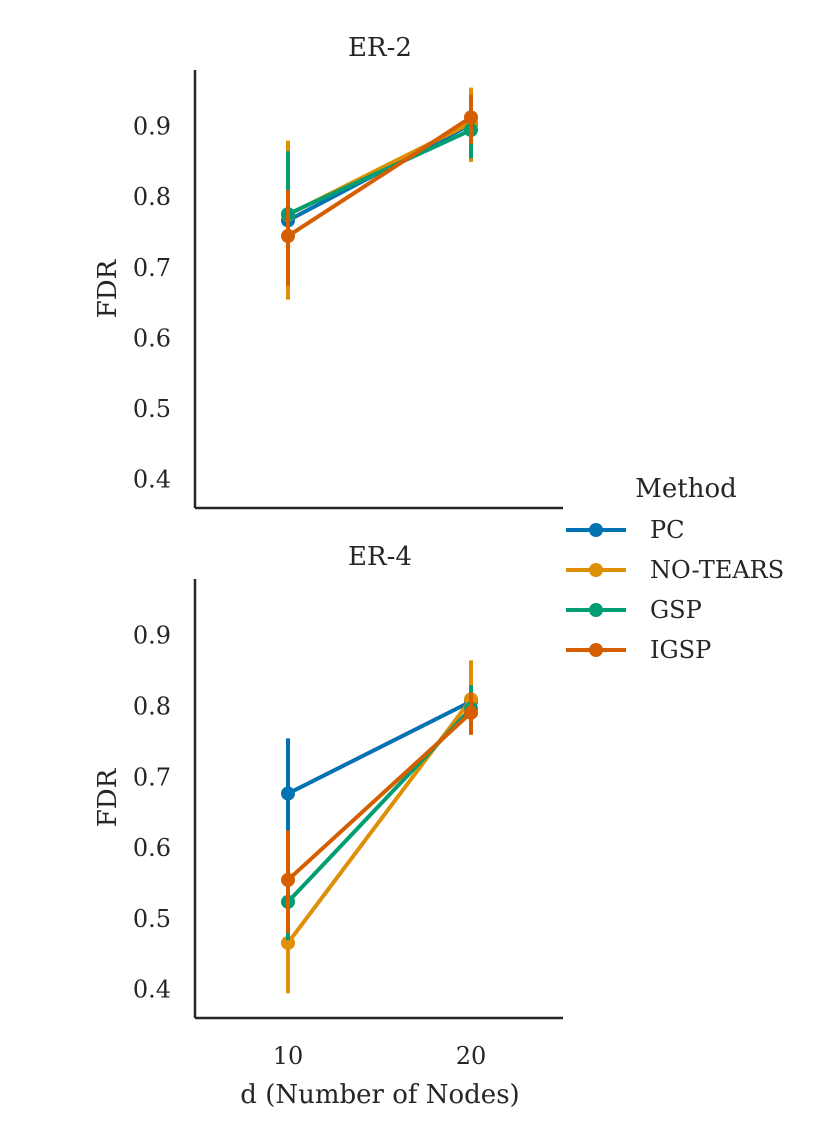  Describe the element at coordinates (717, 570) in the screenshot. I see `legend-label: NO-TEARS` at that location.